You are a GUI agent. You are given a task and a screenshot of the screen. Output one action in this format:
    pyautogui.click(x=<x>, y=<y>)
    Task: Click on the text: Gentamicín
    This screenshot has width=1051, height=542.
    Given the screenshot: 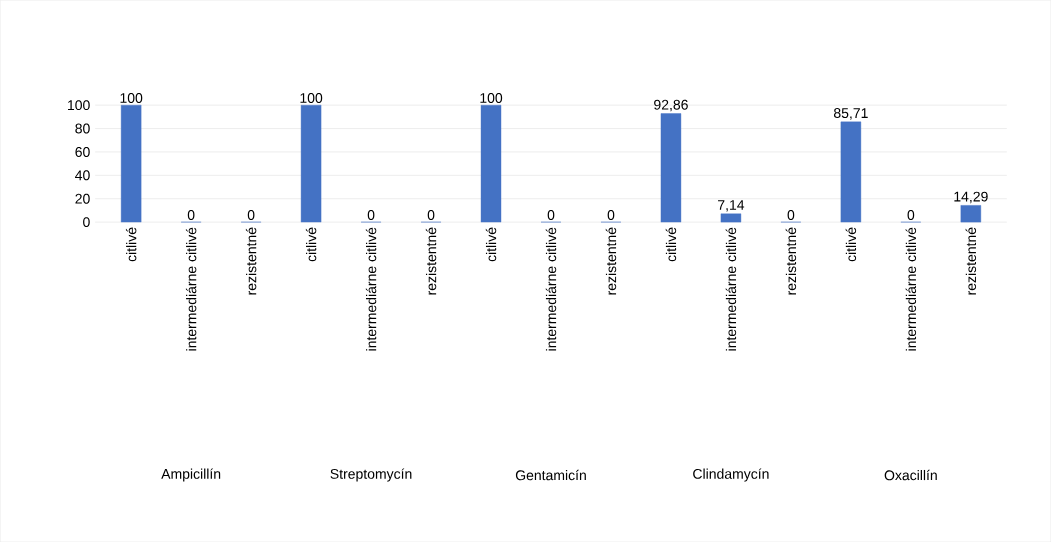 What is the action you would take?
    pyautogui.click(x=550, y=475)
    